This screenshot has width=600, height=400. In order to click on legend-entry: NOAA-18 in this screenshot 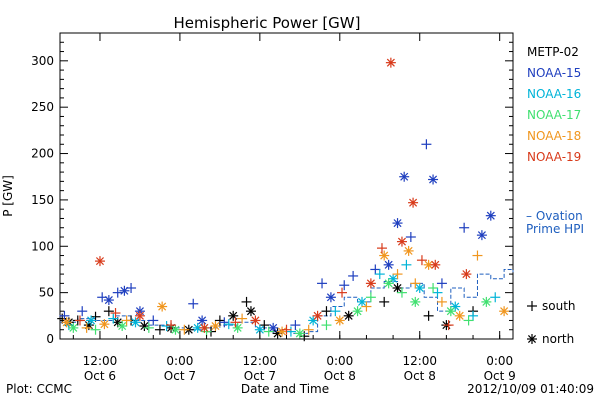, I will do `click(554, 136)`.